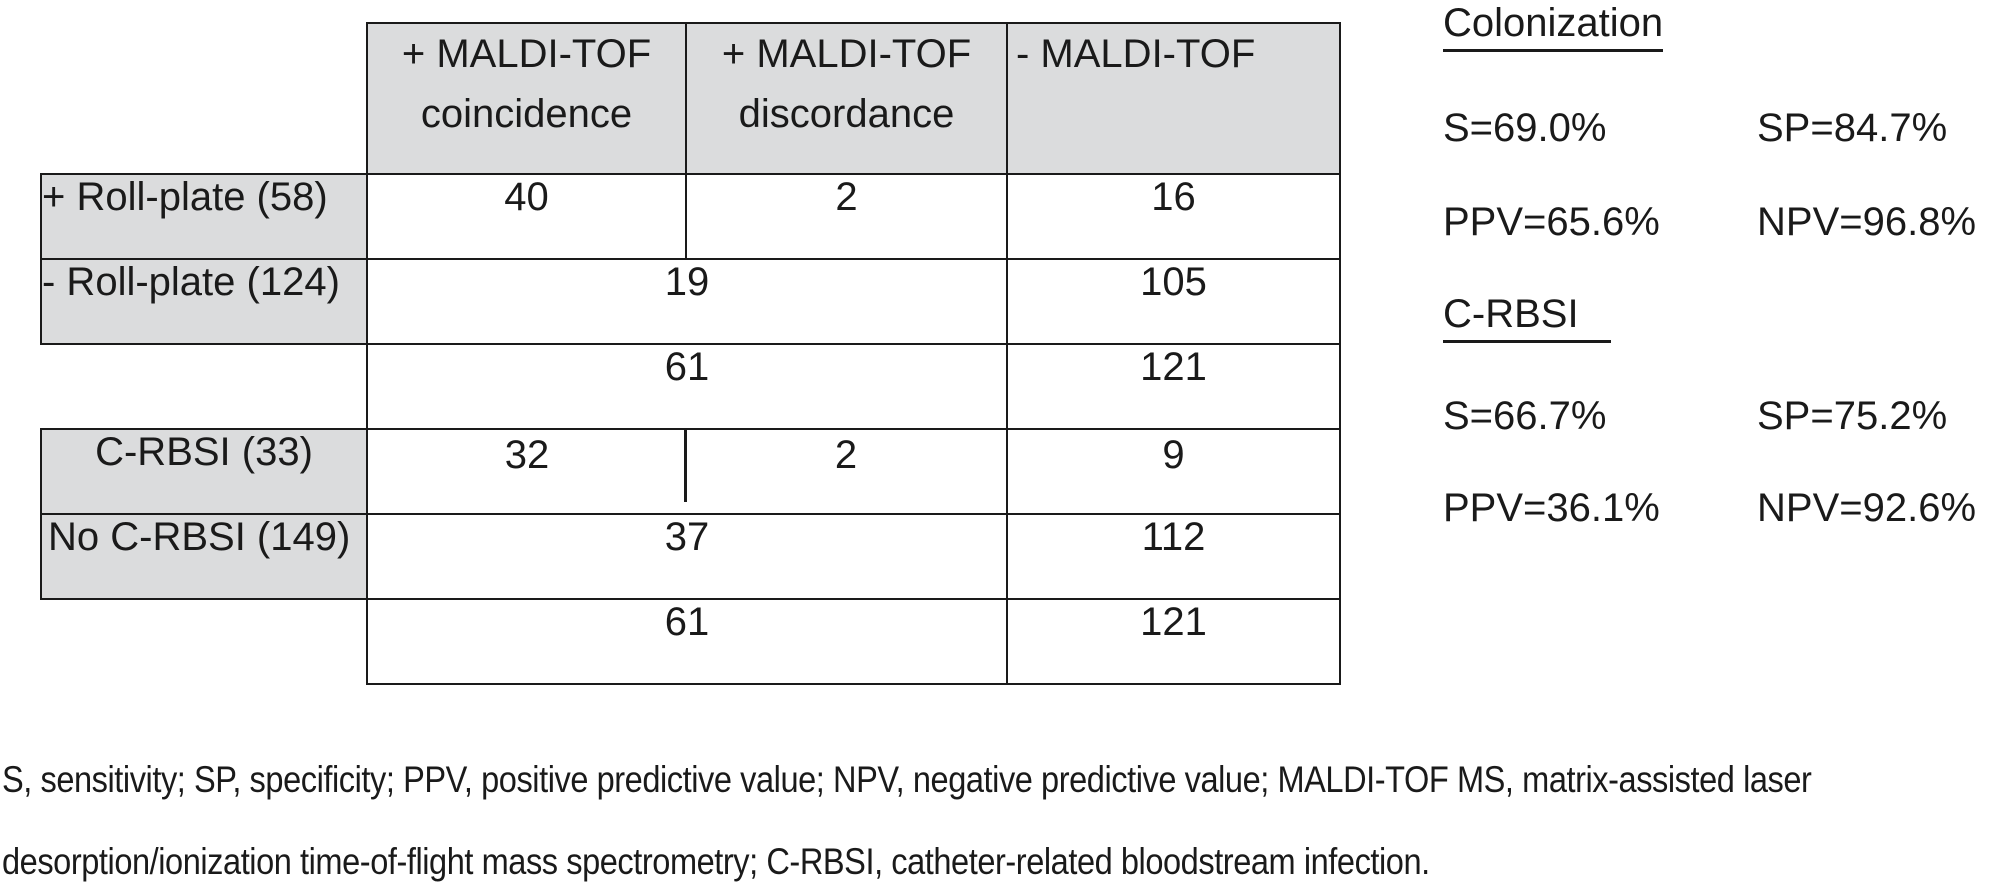 This screenshot has width=2013, height=882. I want to click on col-header-line2: discordance, so click(846, 114).